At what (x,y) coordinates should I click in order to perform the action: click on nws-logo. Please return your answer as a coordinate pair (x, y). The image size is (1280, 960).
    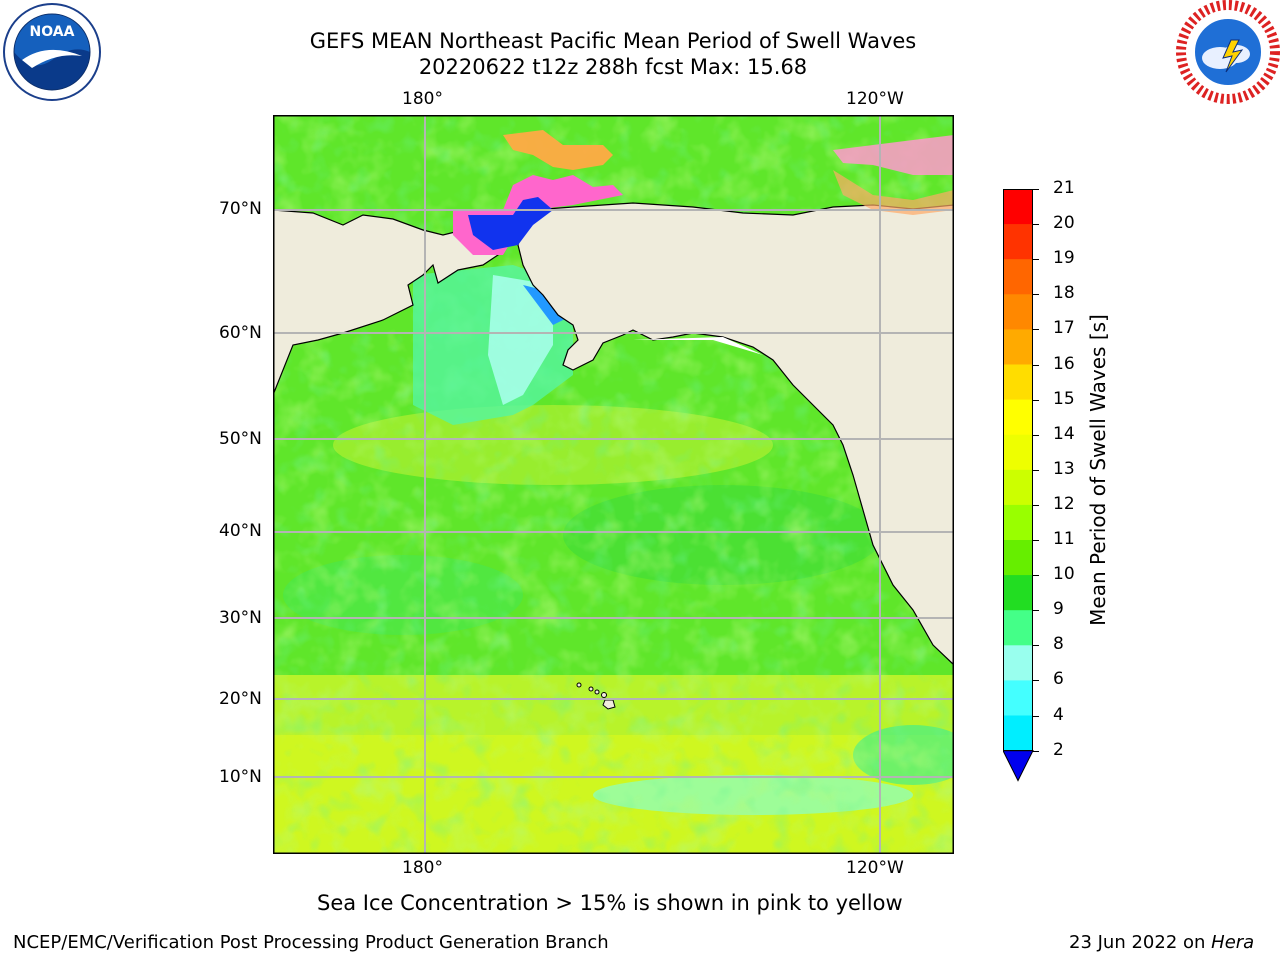
    Looking at the image, I should click on (1228, 52).